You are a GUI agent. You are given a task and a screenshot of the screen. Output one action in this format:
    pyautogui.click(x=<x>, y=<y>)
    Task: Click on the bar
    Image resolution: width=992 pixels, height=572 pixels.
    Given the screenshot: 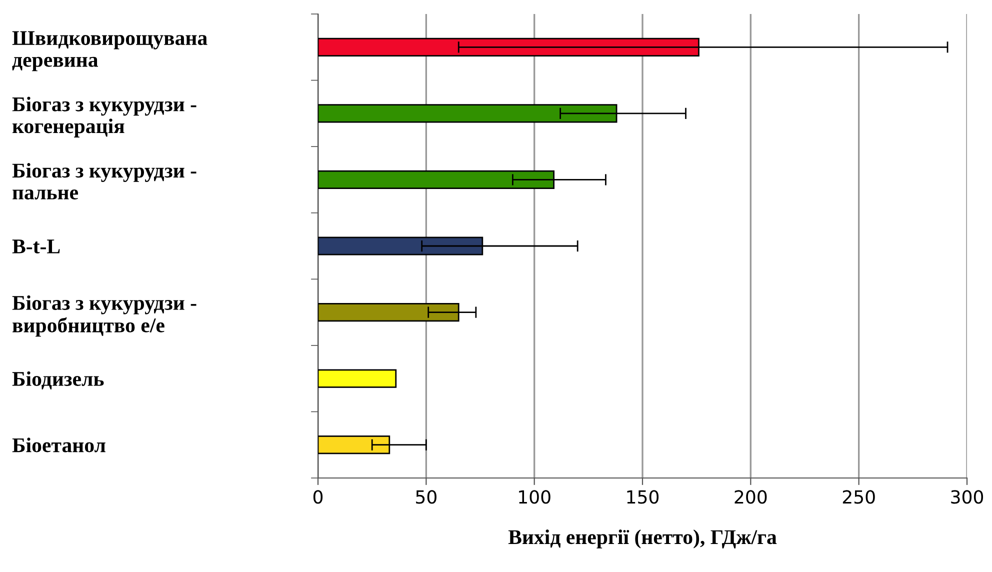 What is the action you would take?
    pyautogui.click(x=357, y=378)
    